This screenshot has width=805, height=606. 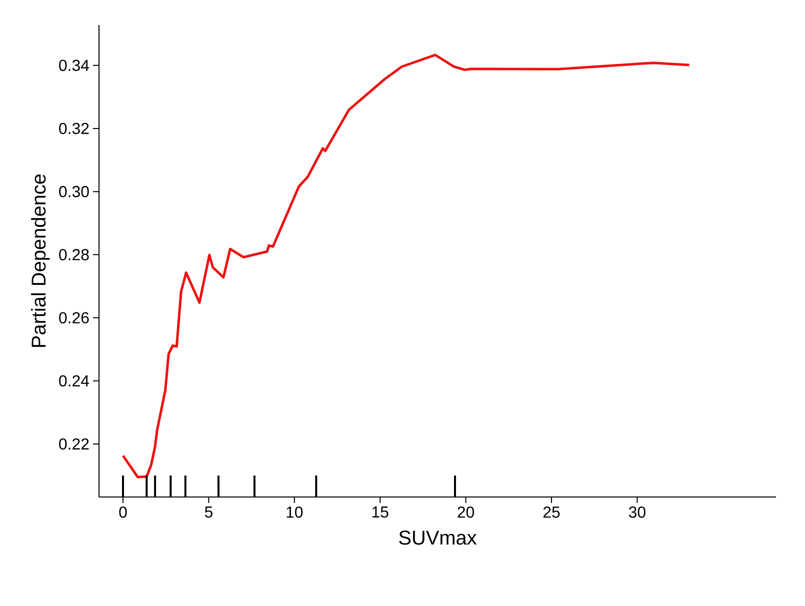 What do you see at coordinates (74, 192) in the screenshot?
I see `y-tick-label: 0.30` at bounding box center [74, 192].